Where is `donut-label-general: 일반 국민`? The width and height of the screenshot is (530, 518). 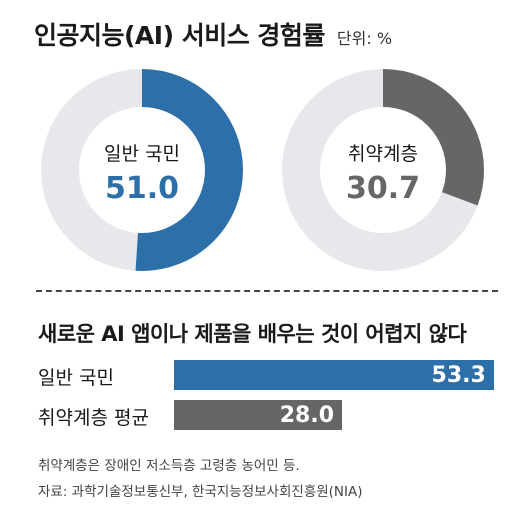 donut-label-general: 일반 국민 is located at coordinates (142, 154).